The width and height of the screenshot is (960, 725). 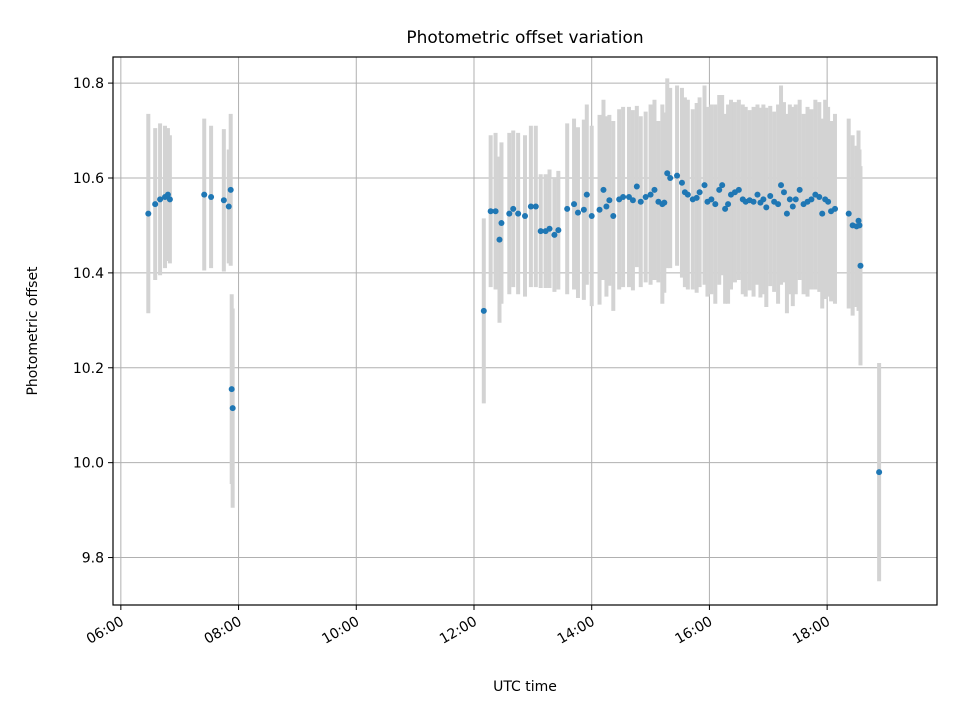 I want to click on y-tick-label: 10.0, so click(x=88, y=464).